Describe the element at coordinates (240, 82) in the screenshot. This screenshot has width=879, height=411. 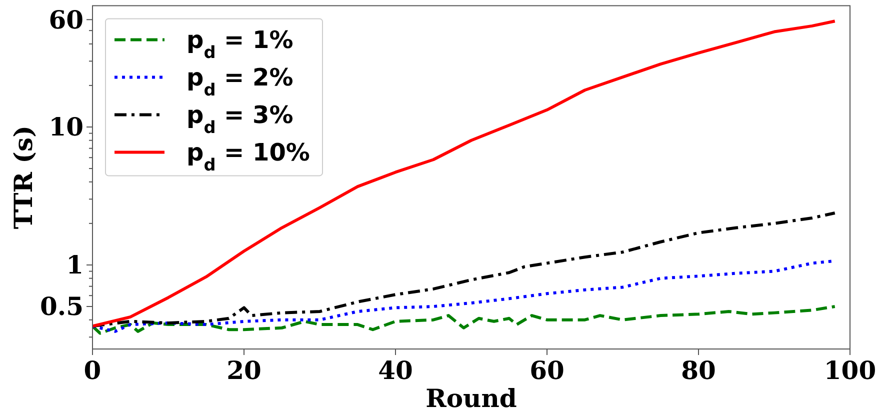
I see `legend-label: p$_{d}$ = 2%` at that location.